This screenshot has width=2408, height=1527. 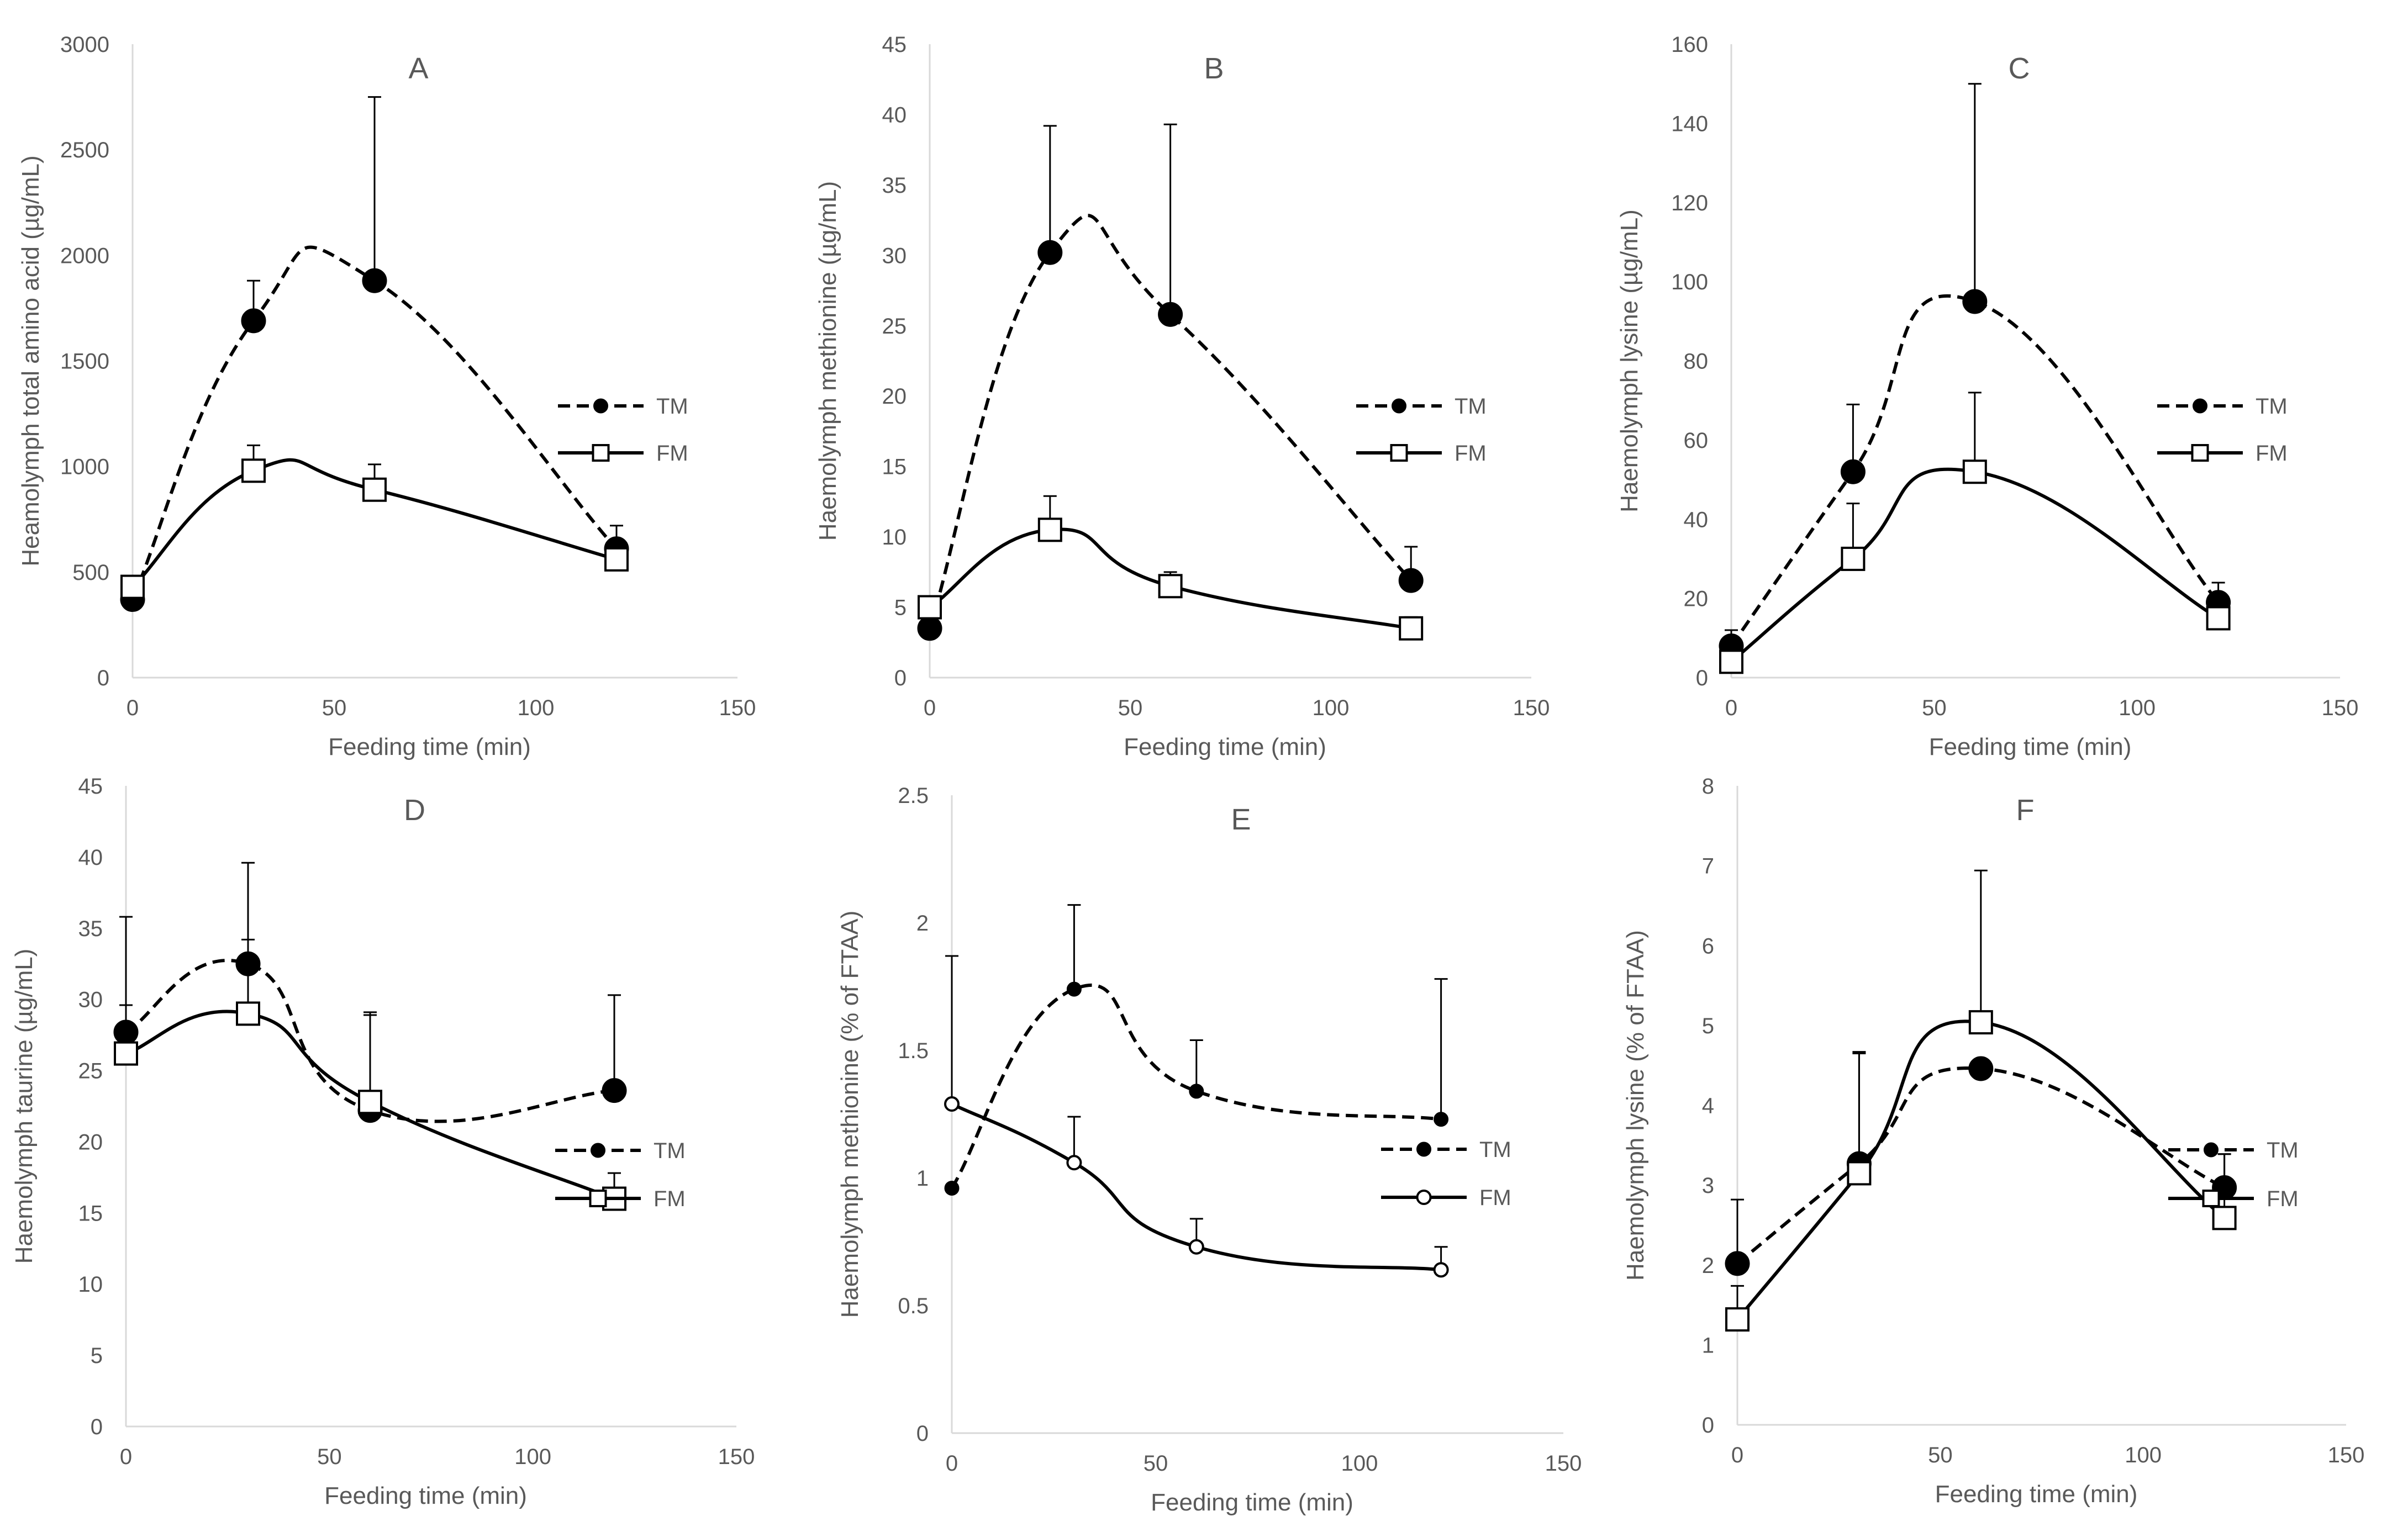 I want to click on y-tick-label: 8, so click(x=1708, y=787).